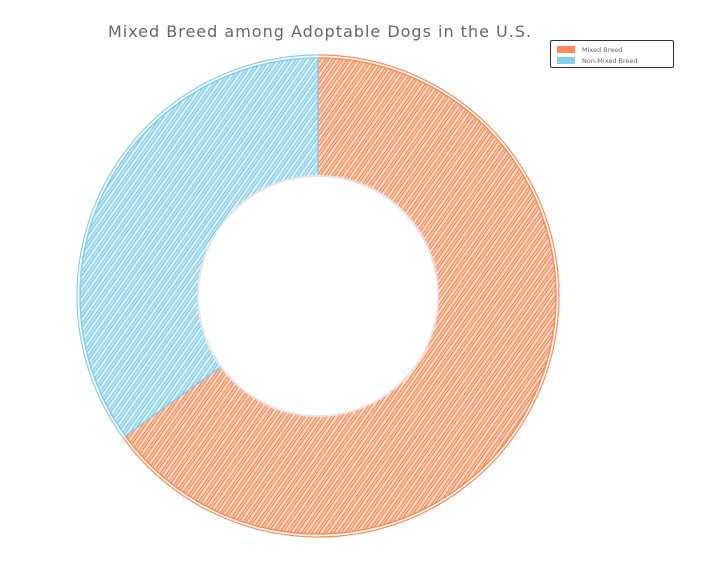 This screenshot has width=725, height=580. I want to click on legend-item-non-mixed-breed: Non-Mixed Breed, so click(612, 60).